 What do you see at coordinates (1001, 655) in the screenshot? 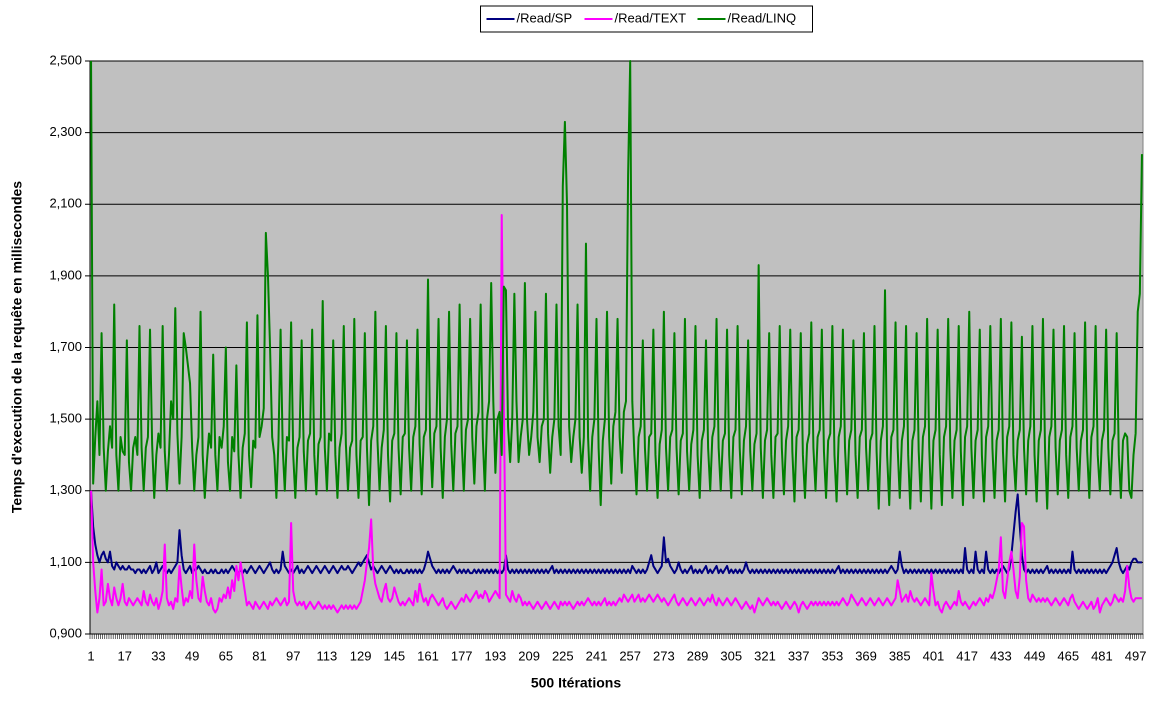
I see `x-tick-label: 433` at bounding box center [1001, 655].